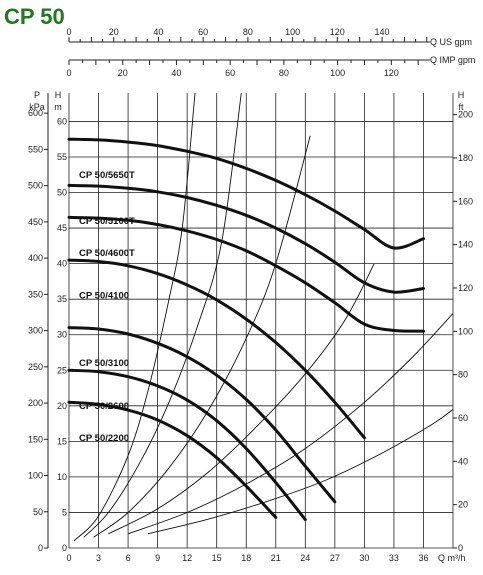 Image resolution: width=483 pixels, height=575 pixels. What do you see at coordinates (62, 477) in the screenshot?
I see `m-axis-tick-label: 10` at bounding box center [62, 477].